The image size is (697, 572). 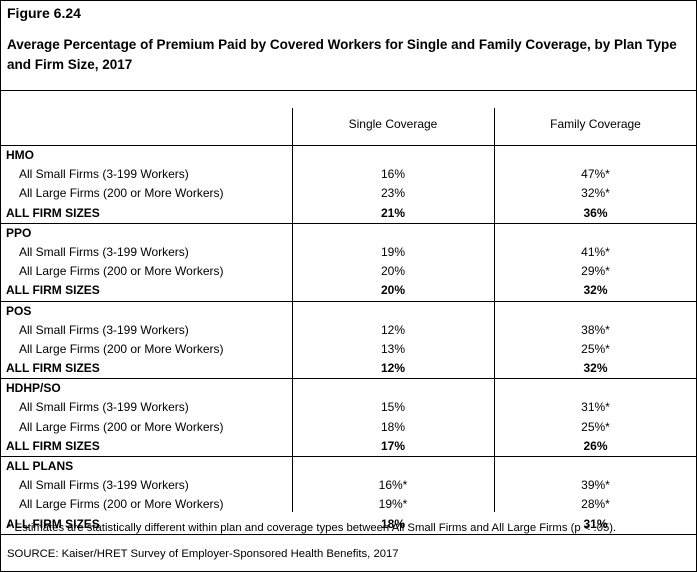 I want to click on plan-type-row: POS, so click(x=348, y=311).